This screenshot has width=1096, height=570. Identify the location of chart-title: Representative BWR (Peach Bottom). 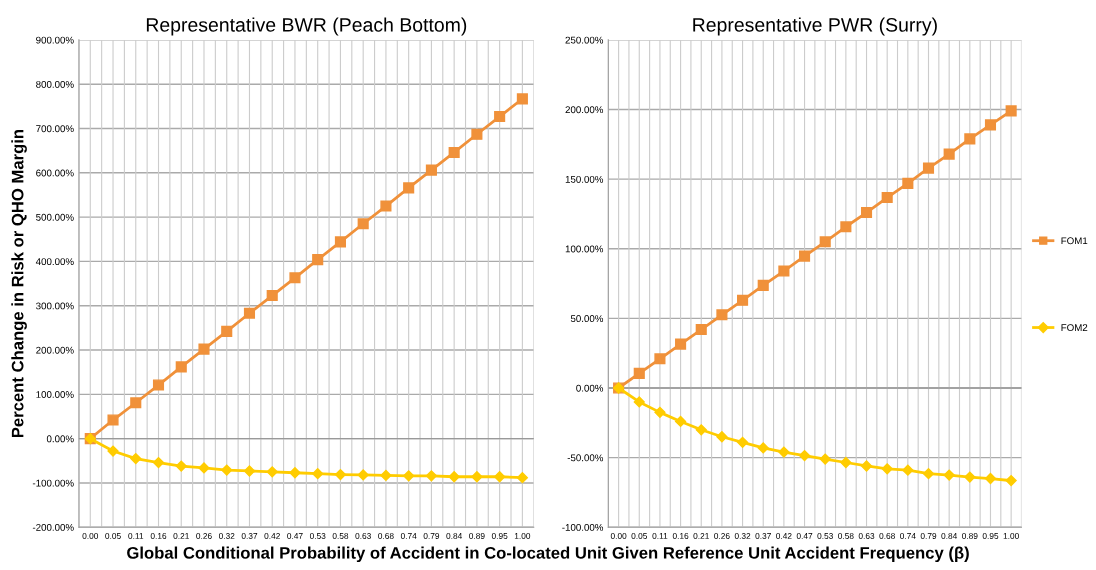
(306, 26).